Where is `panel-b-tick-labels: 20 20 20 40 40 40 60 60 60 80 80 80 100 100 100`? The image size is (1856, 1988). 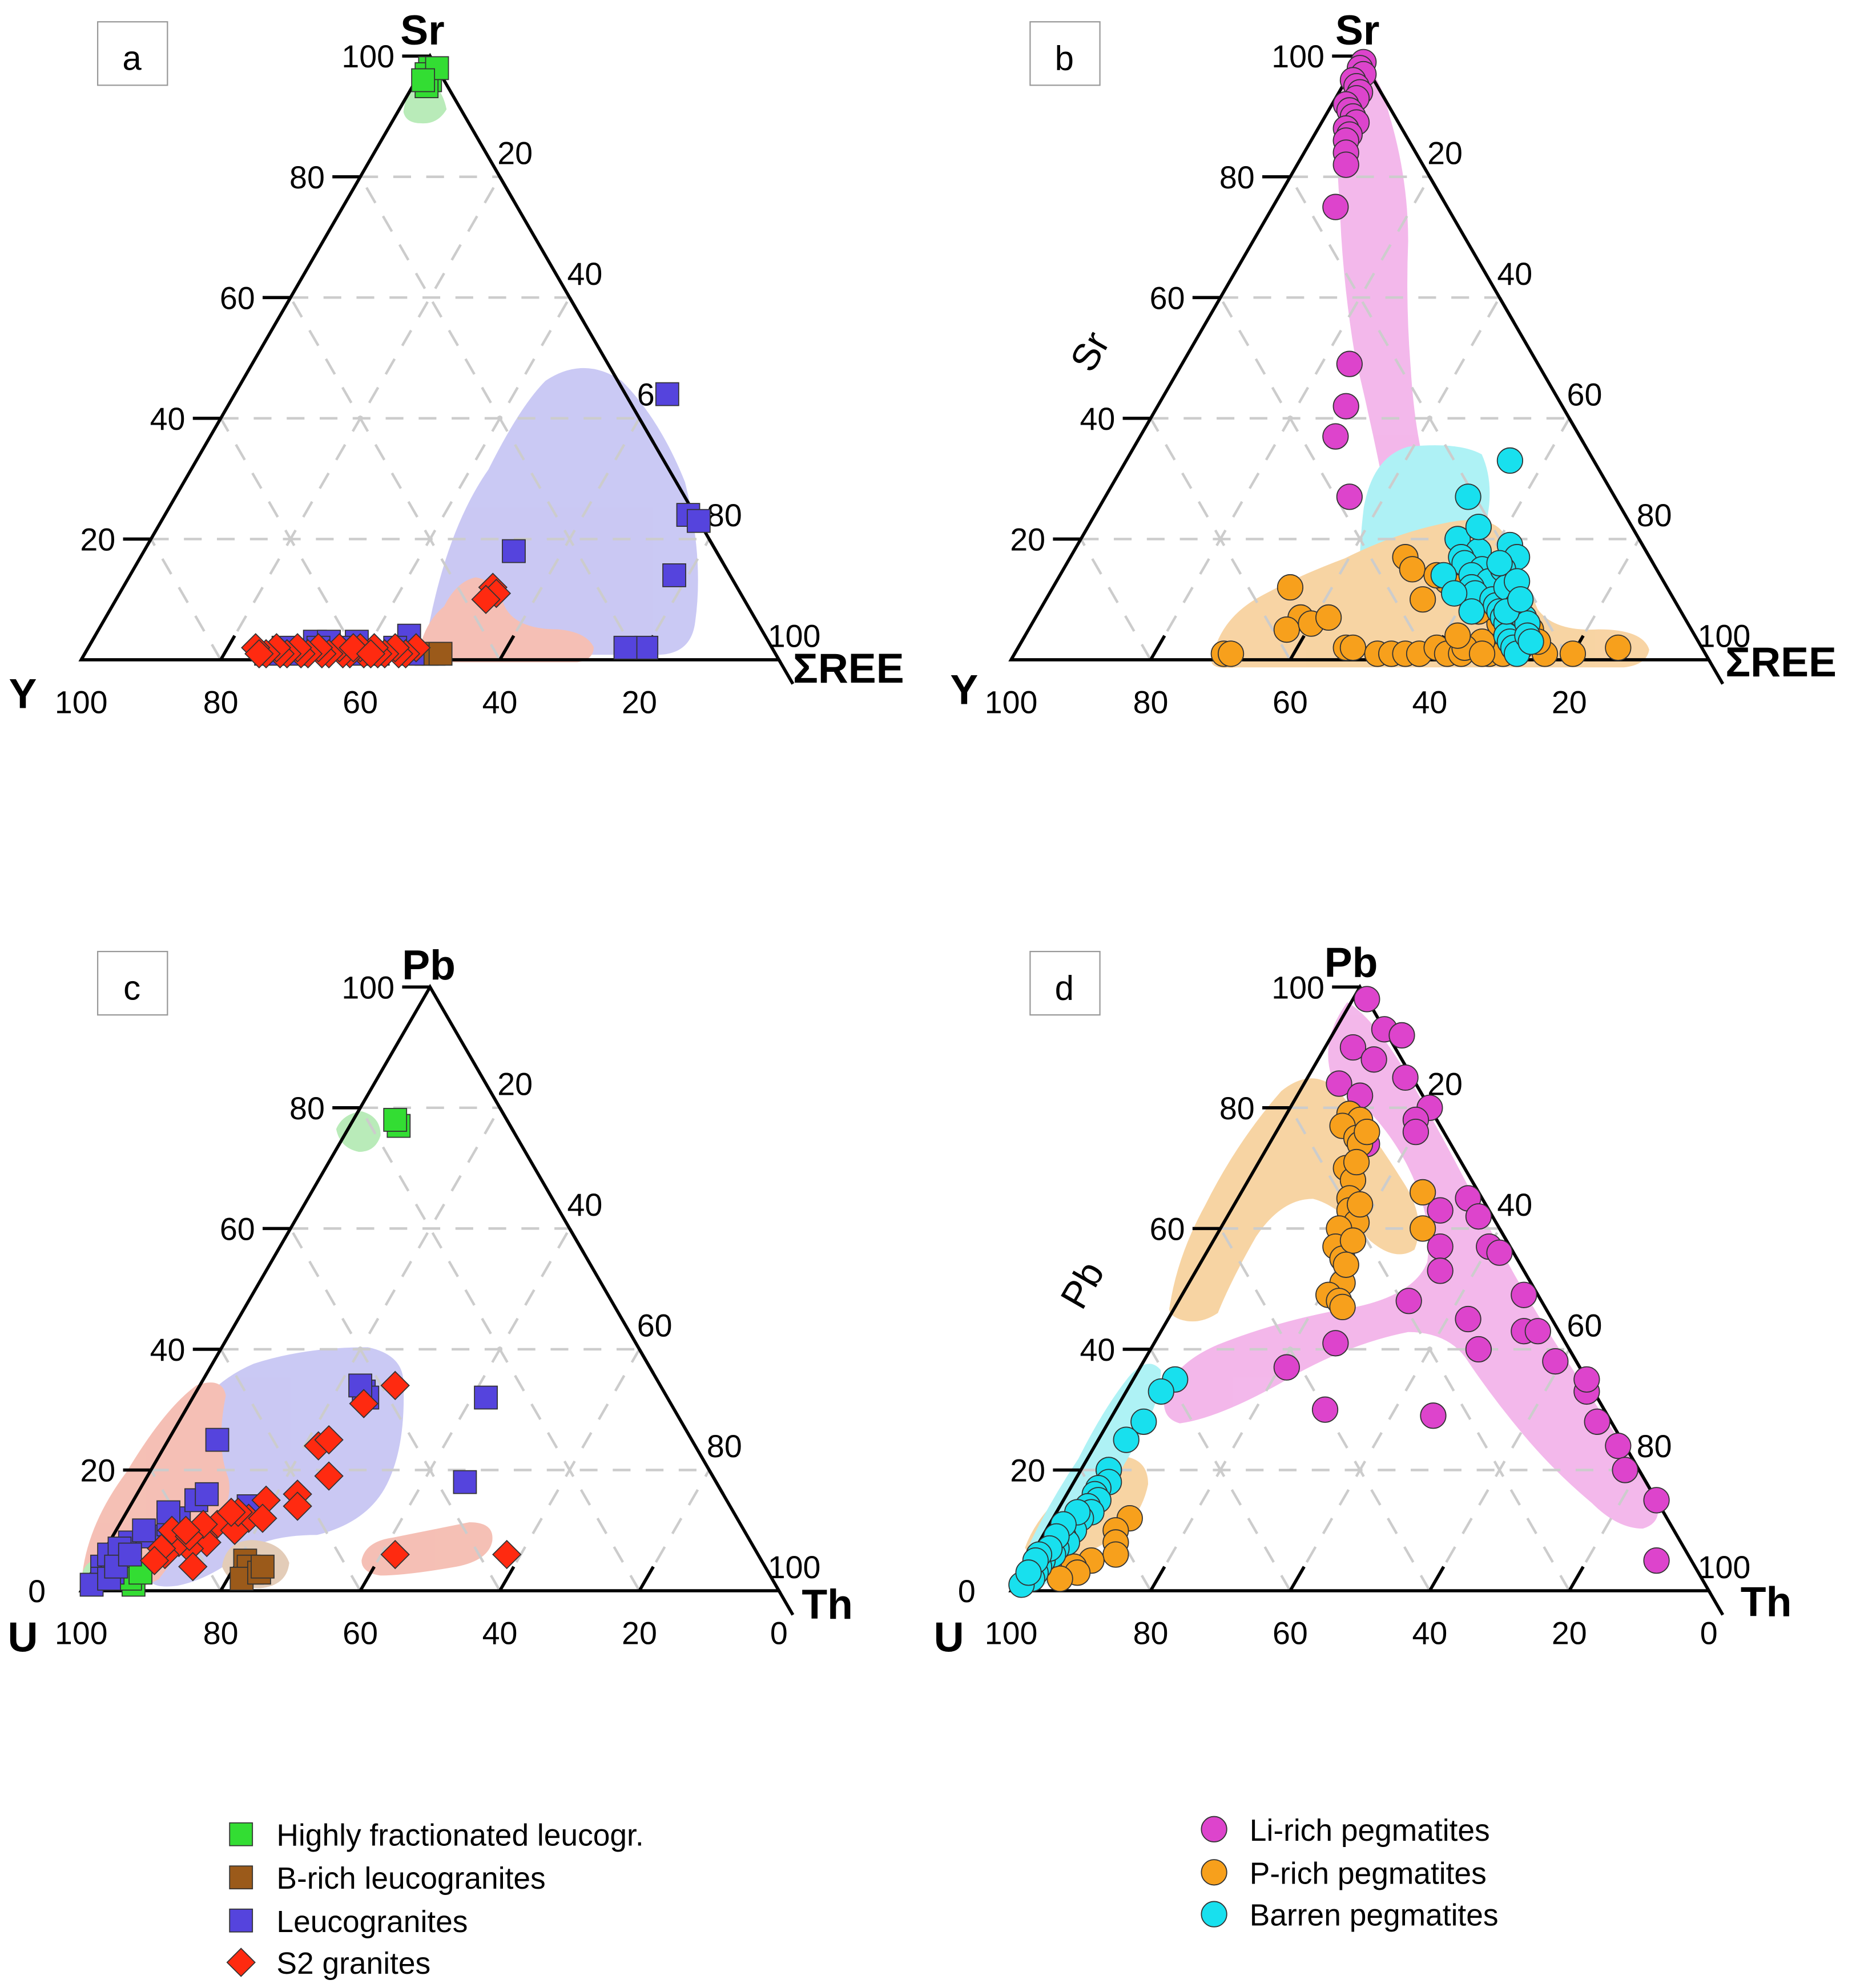
panel-b-tick-labels: 20 20 20 40 40 40 60 60 60 80 80 80 100 100 100 is located at coordinates (1368, 379).